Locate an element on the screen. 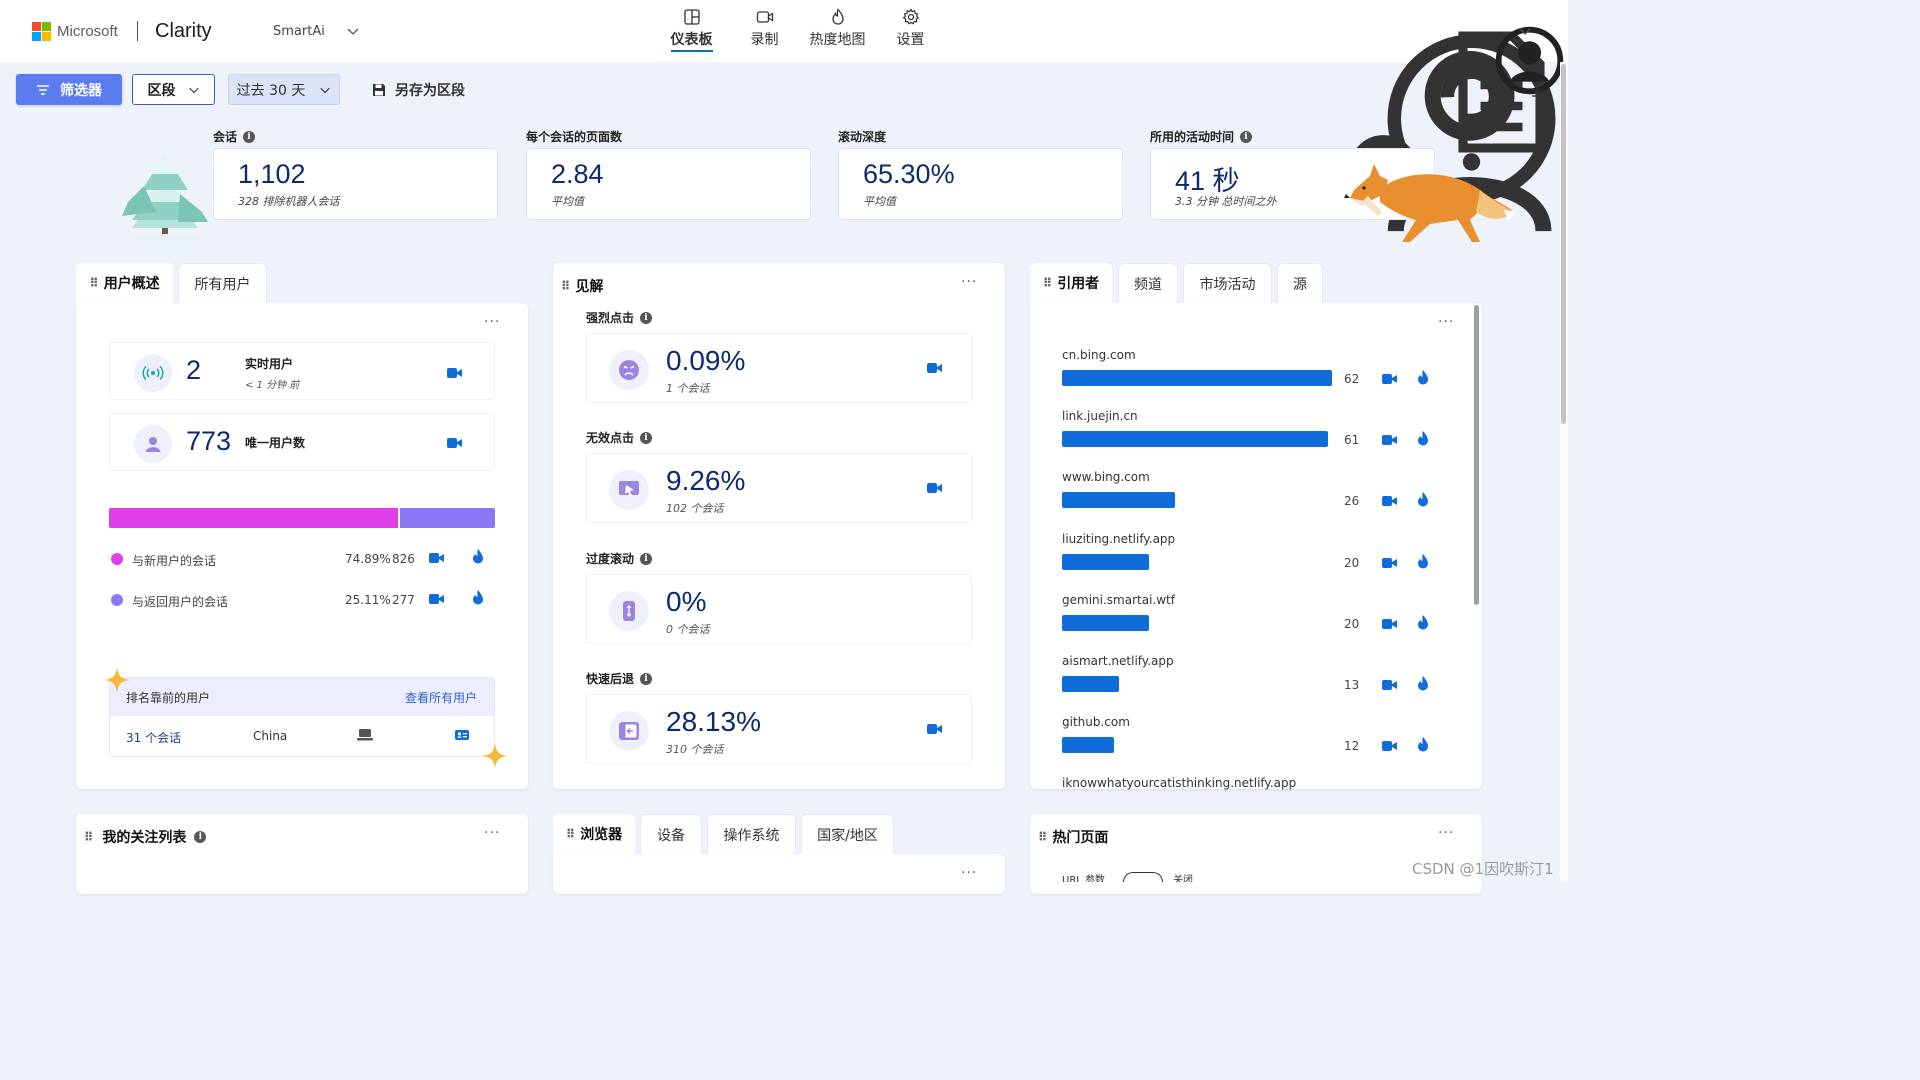 Image resolution: width=1920 pixels, height=1080 pixels. metric-card-scroll: 65.30% 平均值 is located at coordinates (980, 184).